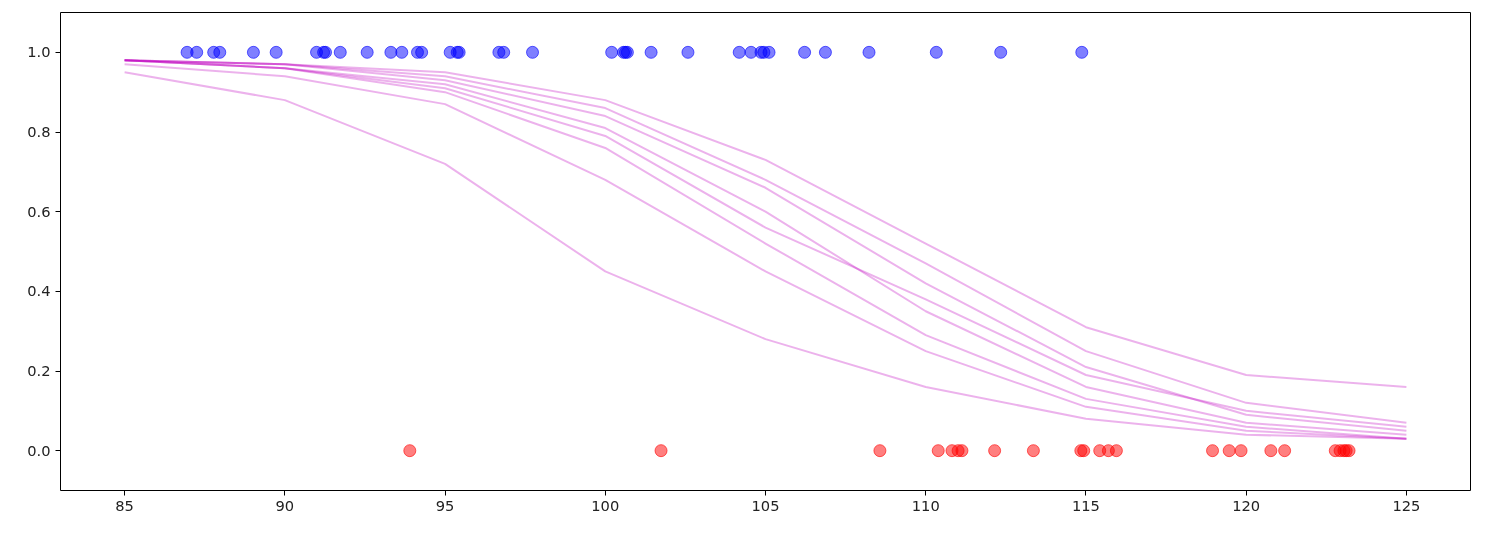 Image resolution: width=1500 pixels, height=534 pixels. Describe the element at coordinates (285, 505) in the screenshot. I see `x-tick-label: 90` at that location.